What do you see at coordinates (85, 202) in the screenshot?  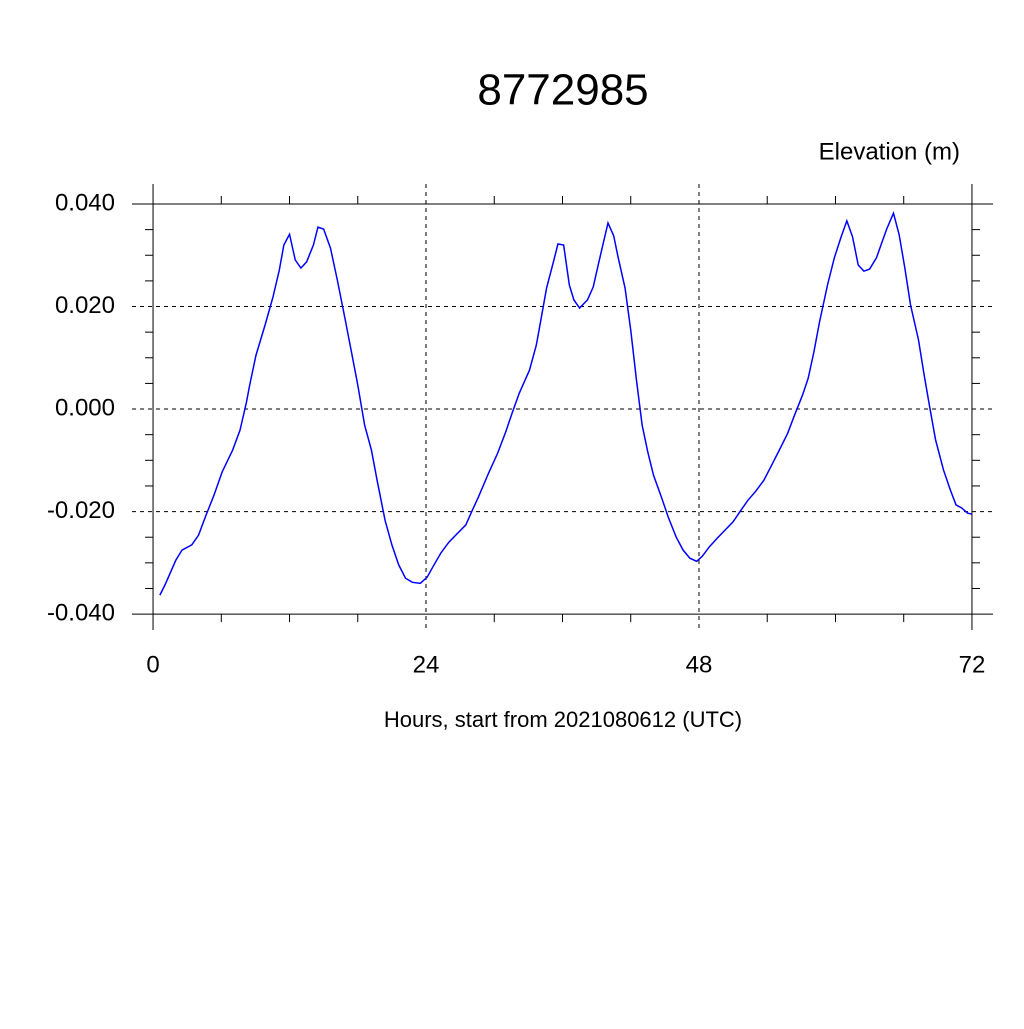 I see `y-tick-label: 0.040` at bounding box center [85, 202].